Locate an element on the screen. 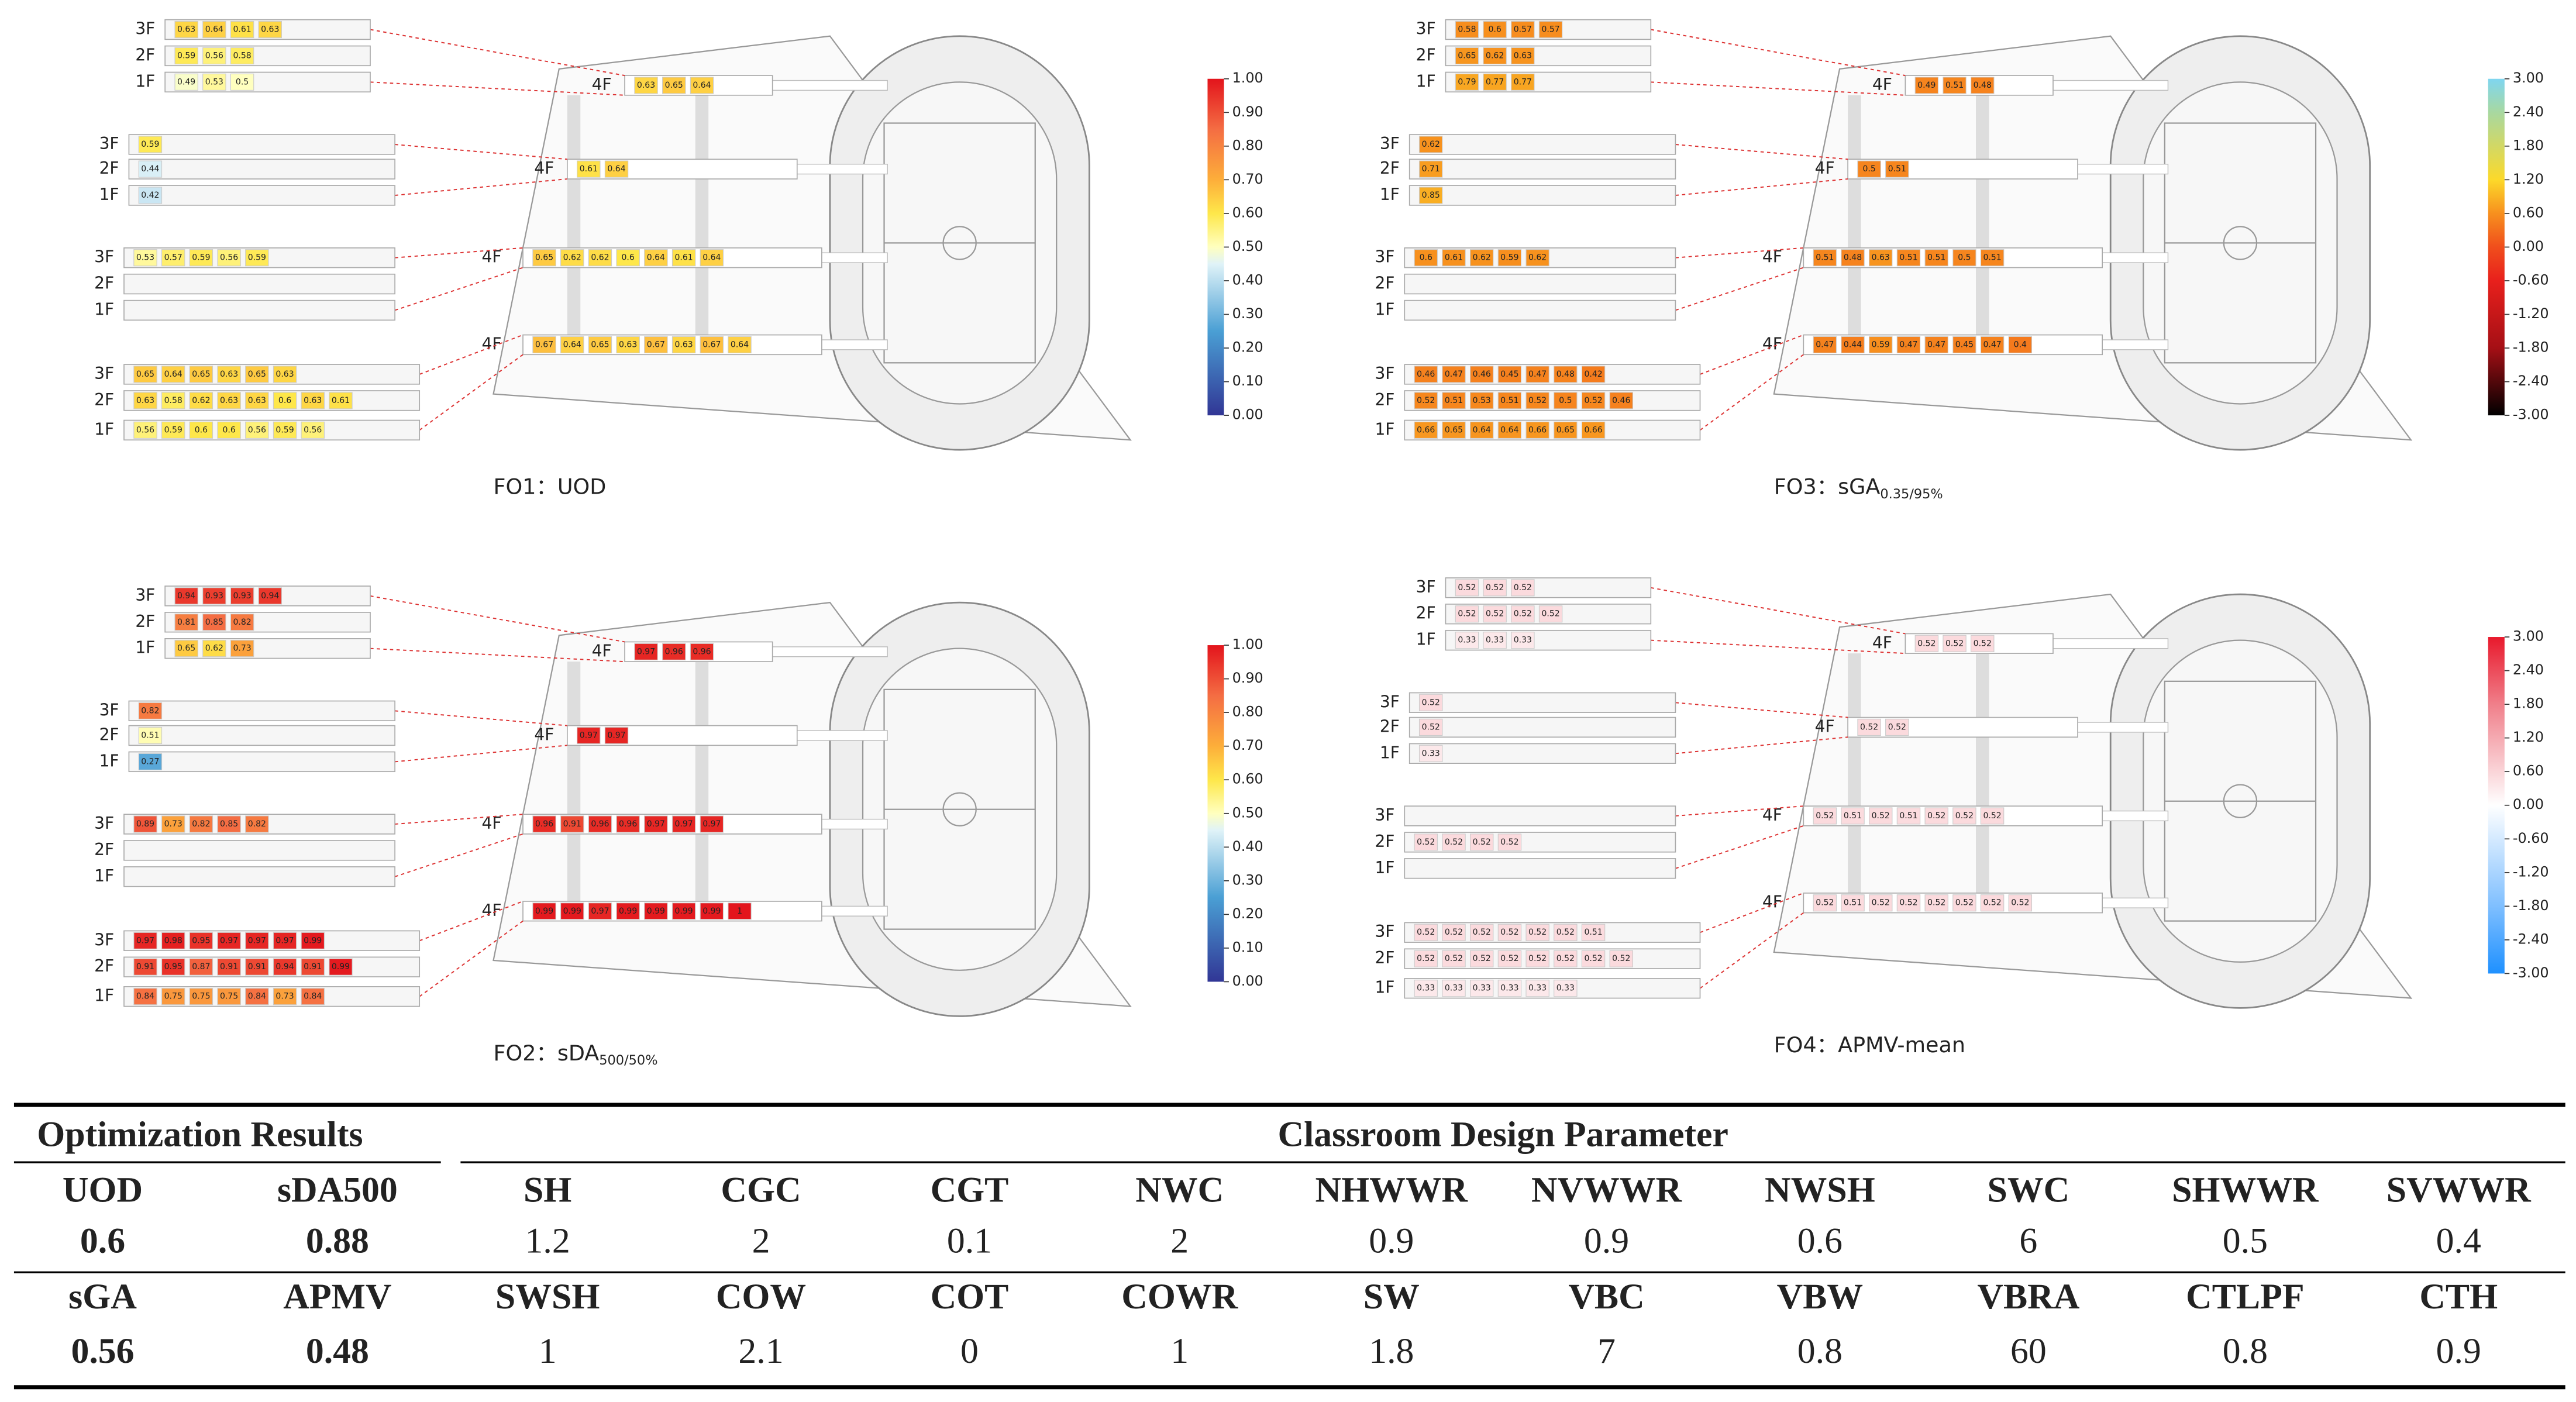 The image size is (2576, 1402). colorbar-label: 0.10 is located at coordinates (1247, 381).